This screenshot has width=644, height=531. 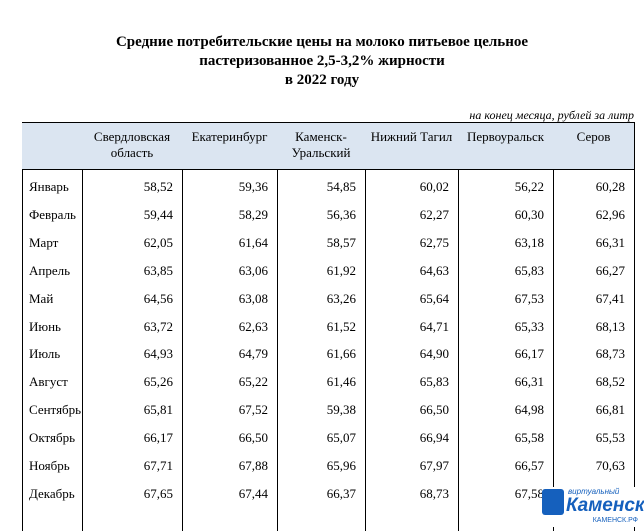 What do you see at coordinates (610, 186) in the screenshot?
I see `value-cell: 60,28` at bounding box center [610, 186].